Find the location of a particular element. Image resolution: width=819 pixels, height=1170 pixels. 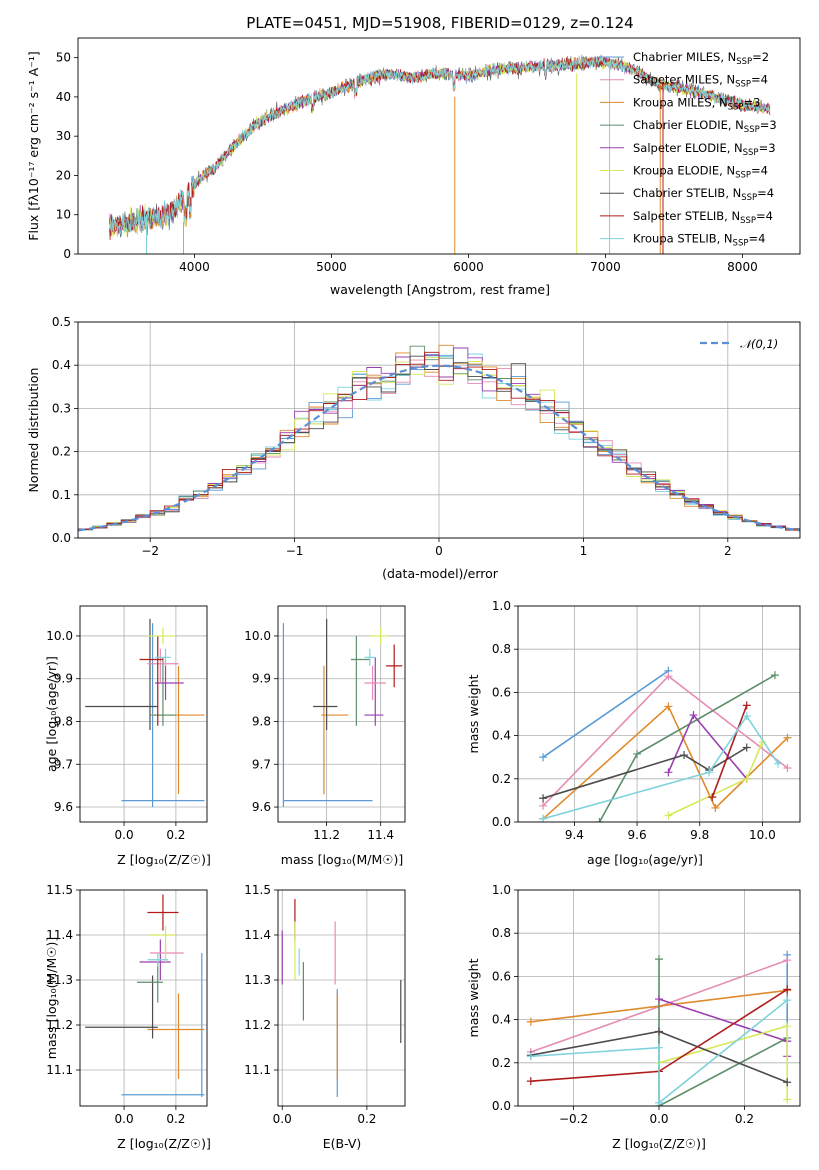

age-z-ytick-label: 9.9 is located at coordinates (63, 679).